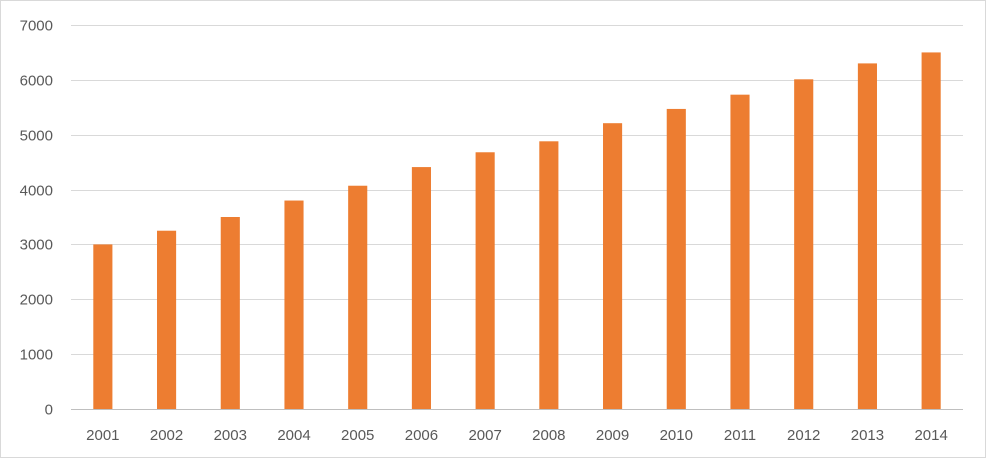 The width and height of the screenshot is (986, 458). Describe the element at coordinates (357, 435) in the screenshot. I see `x-tick-label: 2005` at that location.